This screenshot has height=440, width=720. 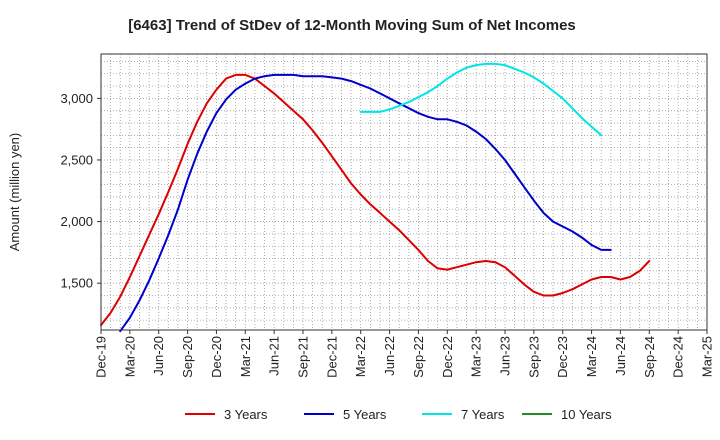 What do you see at coordinates (398, 414) in the screenshot?
I see `legend: 3 Years 5 Years 7 Years 10 Years` at bounding box center [398, 414].